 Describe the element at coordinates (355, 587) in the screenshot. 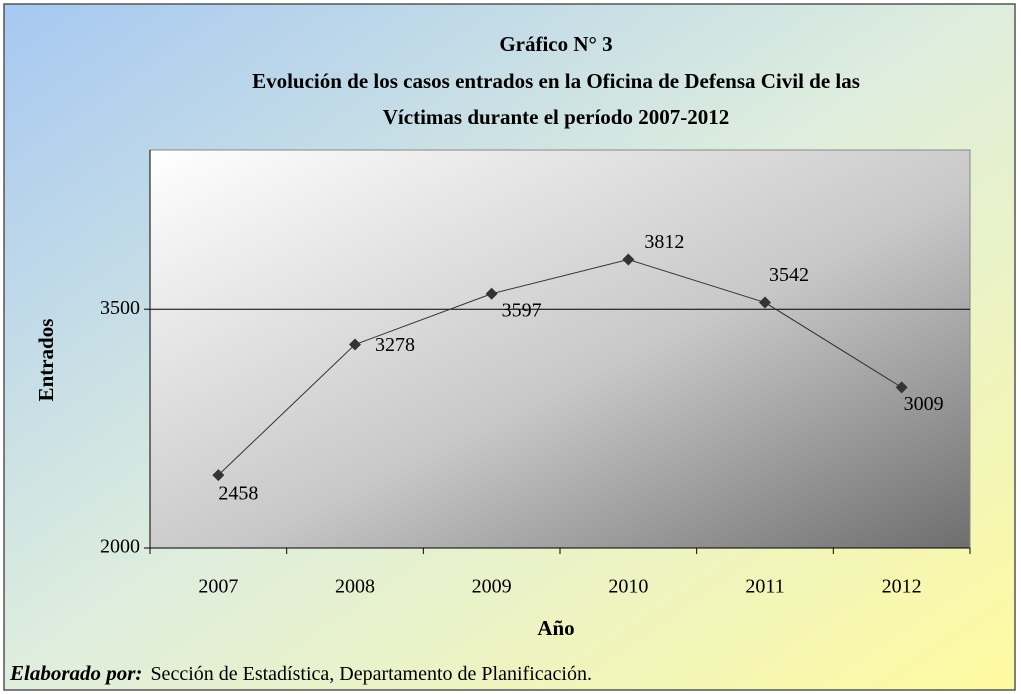

I see `x-tick-label: 2008` at that location.